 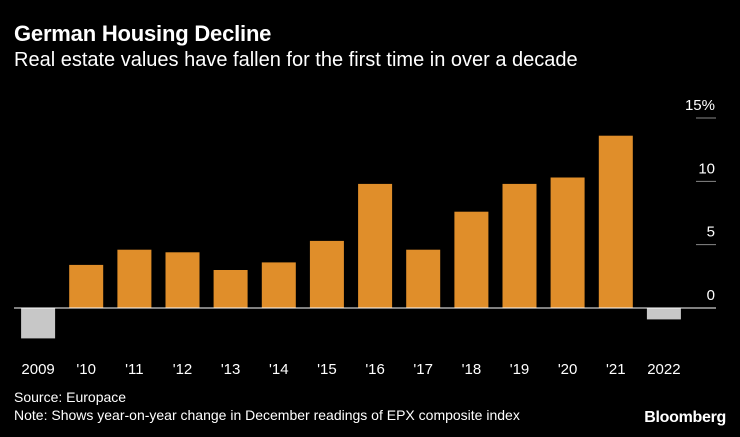 I want to click on bar-'19, so click(x=519, y=245).